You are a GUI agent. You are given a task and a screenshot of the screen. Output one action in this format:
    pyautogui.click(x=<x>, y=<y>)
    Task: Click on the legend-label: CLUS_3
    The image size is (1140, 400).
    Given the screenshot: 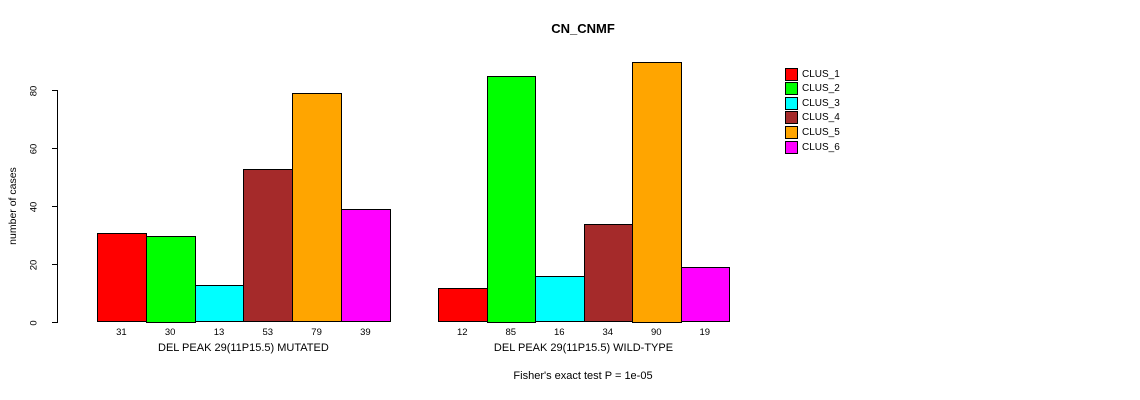 What is the action you would take?
    pyautogui.click(x=821, y=103)
    